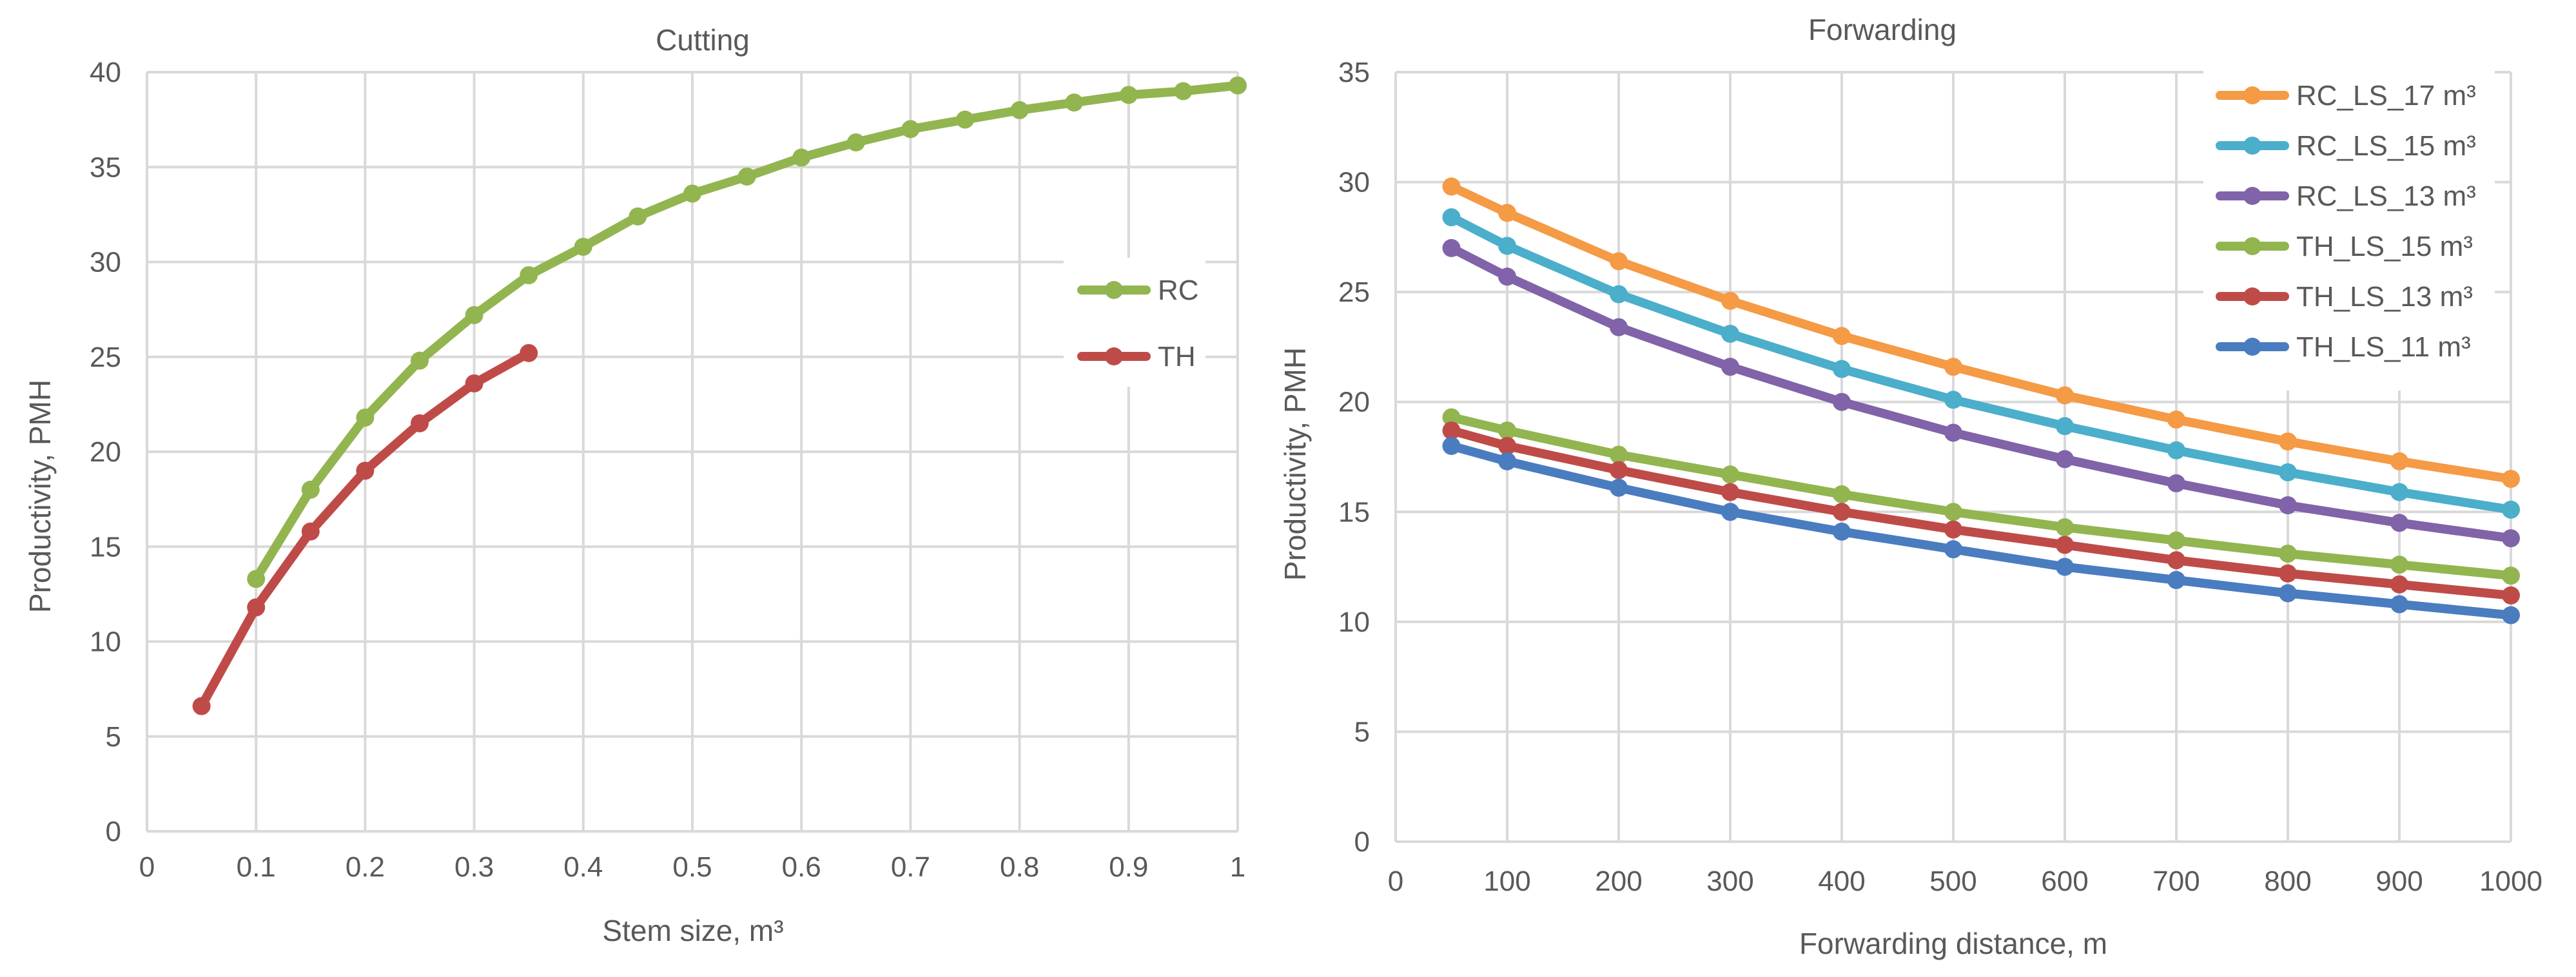 The width and height of the screenshot is (2576, 977). I want to click on cutting-x-tick-0-8: 0.8, so click(1020, 867).